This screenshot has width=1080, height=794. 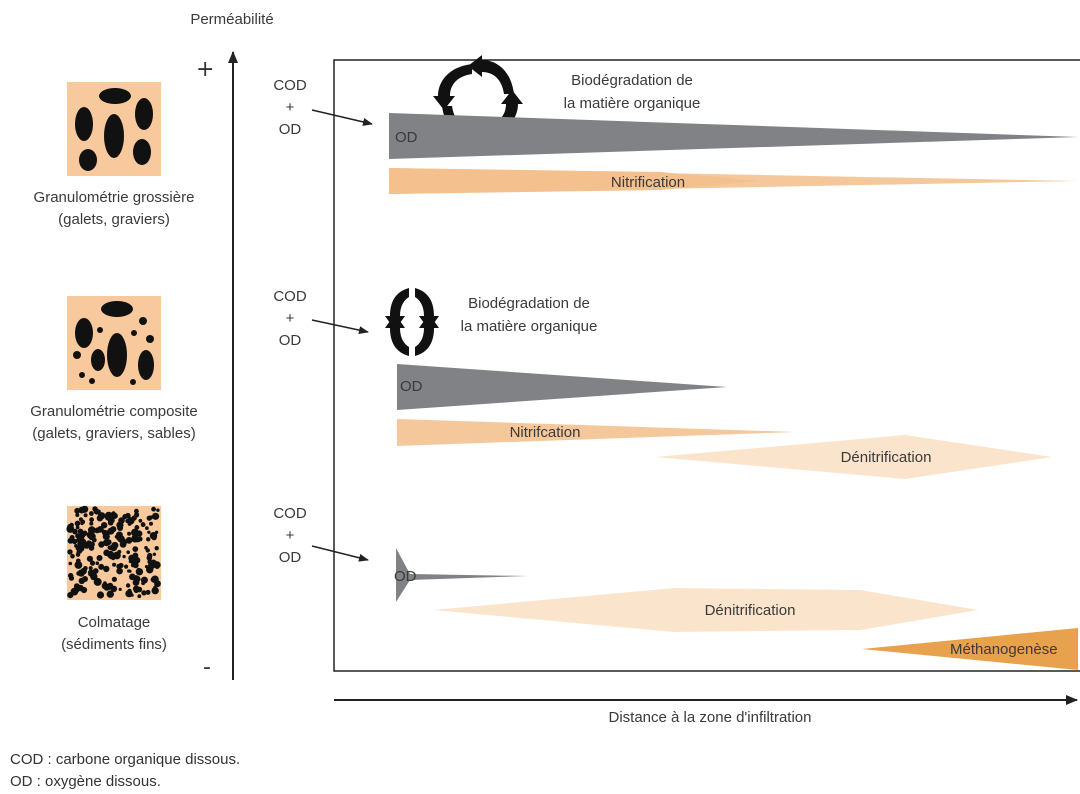 What do you see at coordinates (114, 411) in the screenshot?
I see `soil-label-composite: Granulométrie composite` at bounding box center [114, 411].